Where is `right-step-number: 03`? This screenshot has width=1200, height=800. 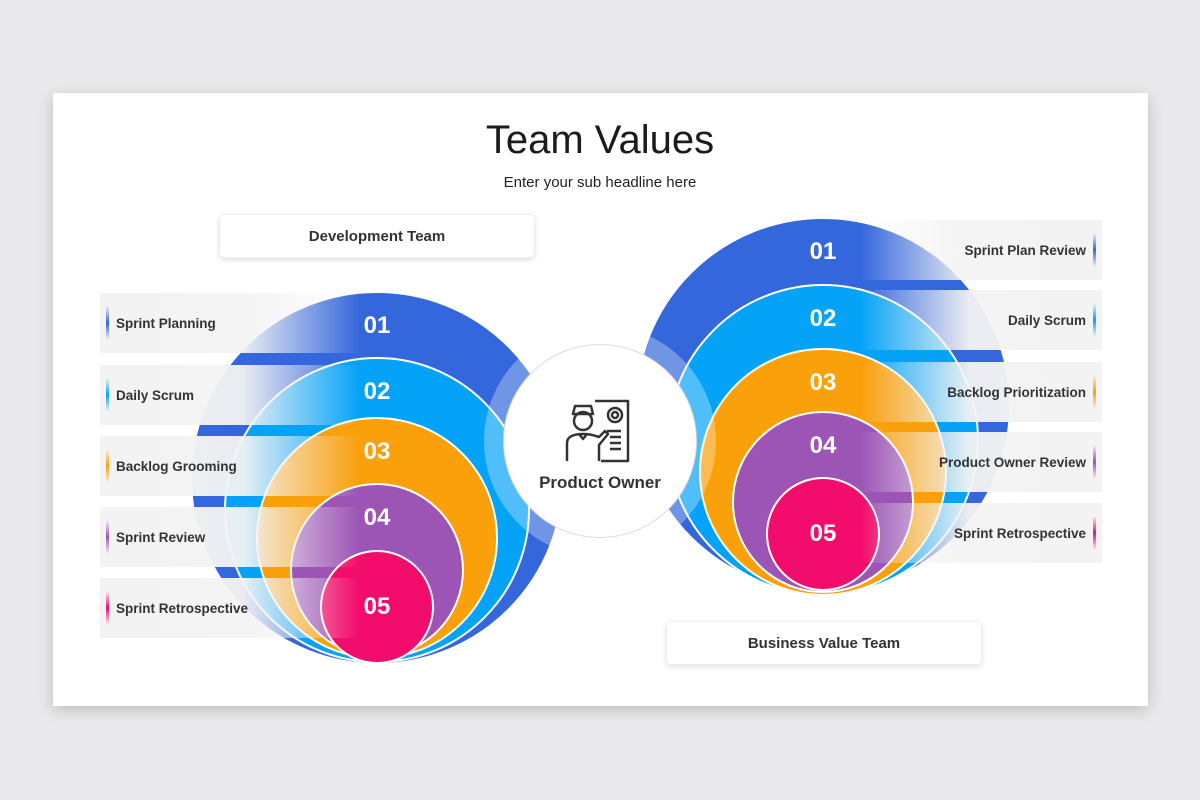 right-step-number: 03 is located at coordinates (823, 382).